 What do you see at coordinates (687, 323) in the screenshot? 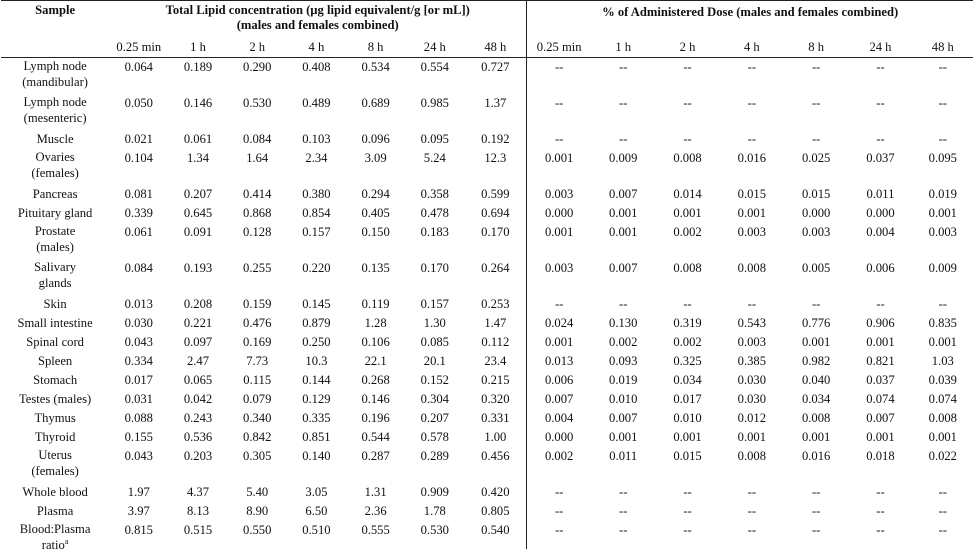
I see `dose-percent-cell: 0.319` at bounding box center [687, 323].